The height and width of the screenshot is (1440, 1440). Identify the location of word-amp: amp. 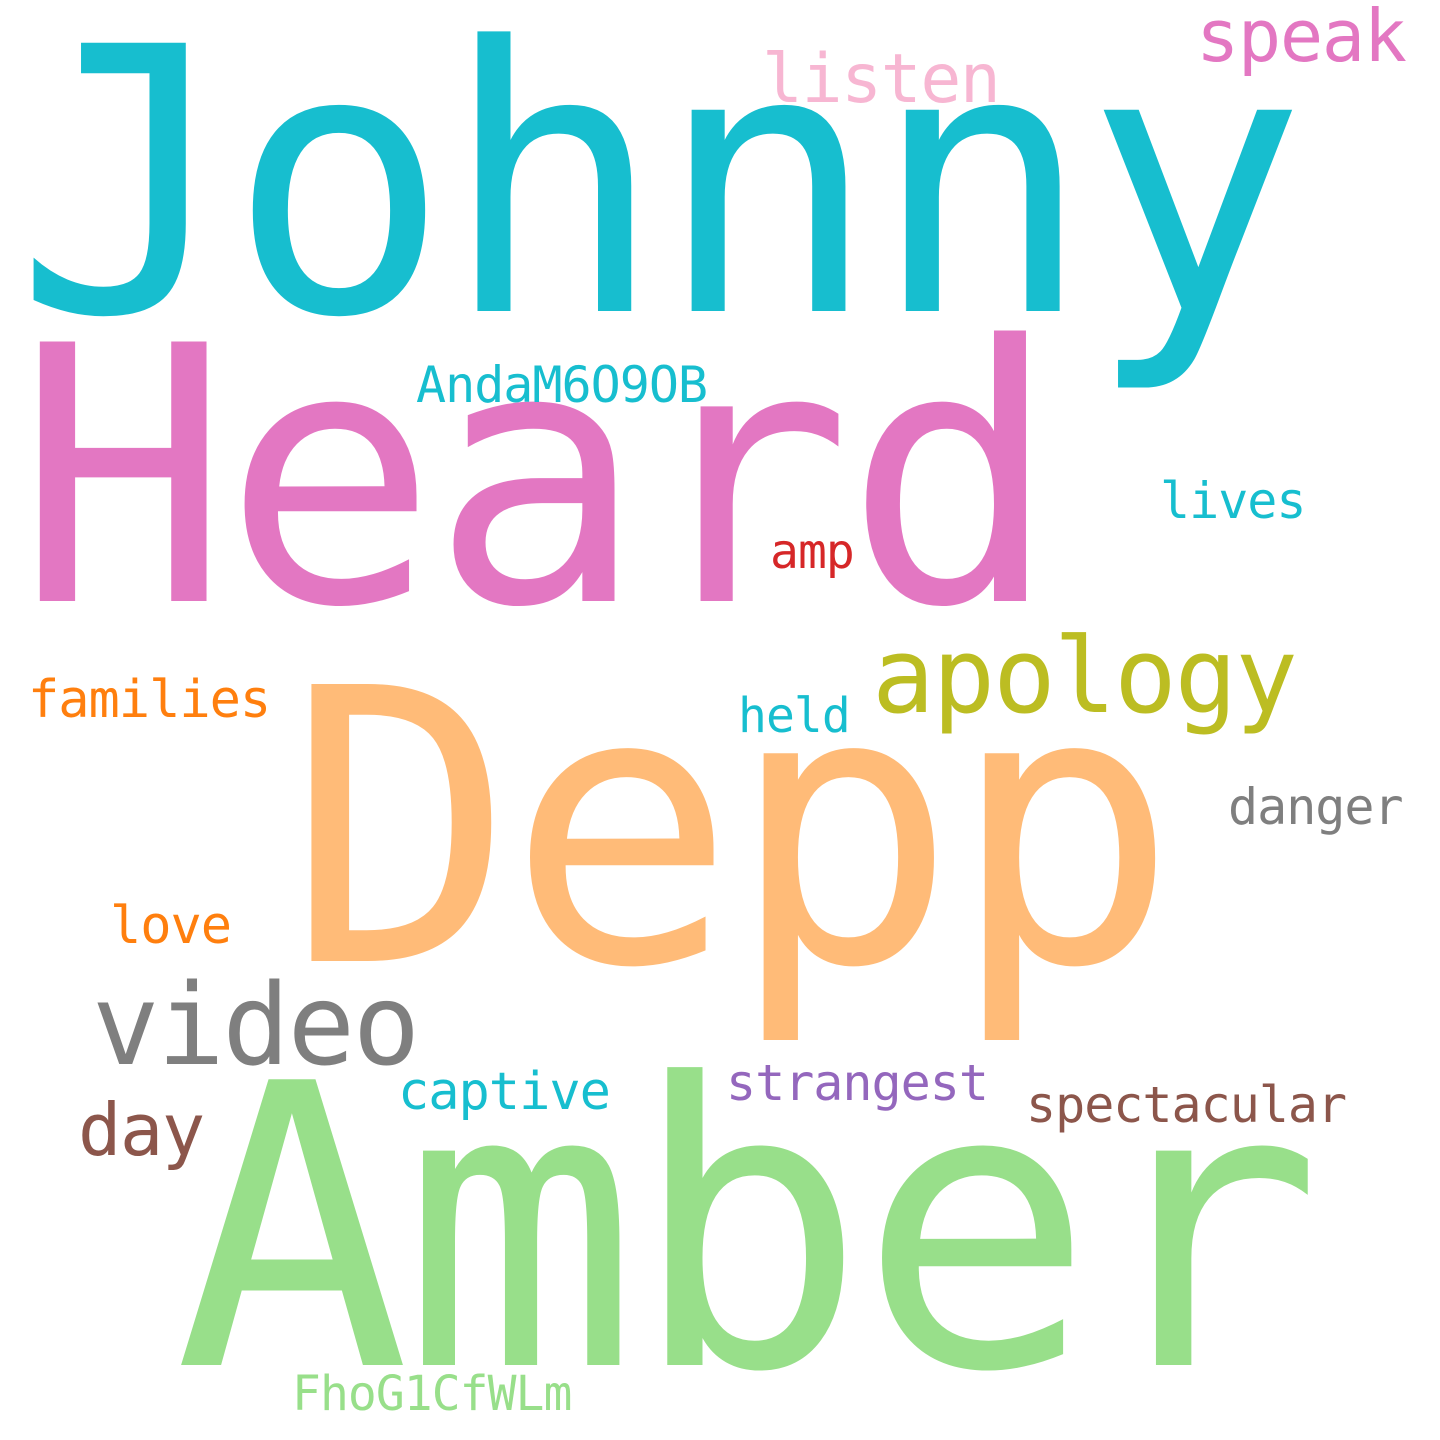
(812, 552).